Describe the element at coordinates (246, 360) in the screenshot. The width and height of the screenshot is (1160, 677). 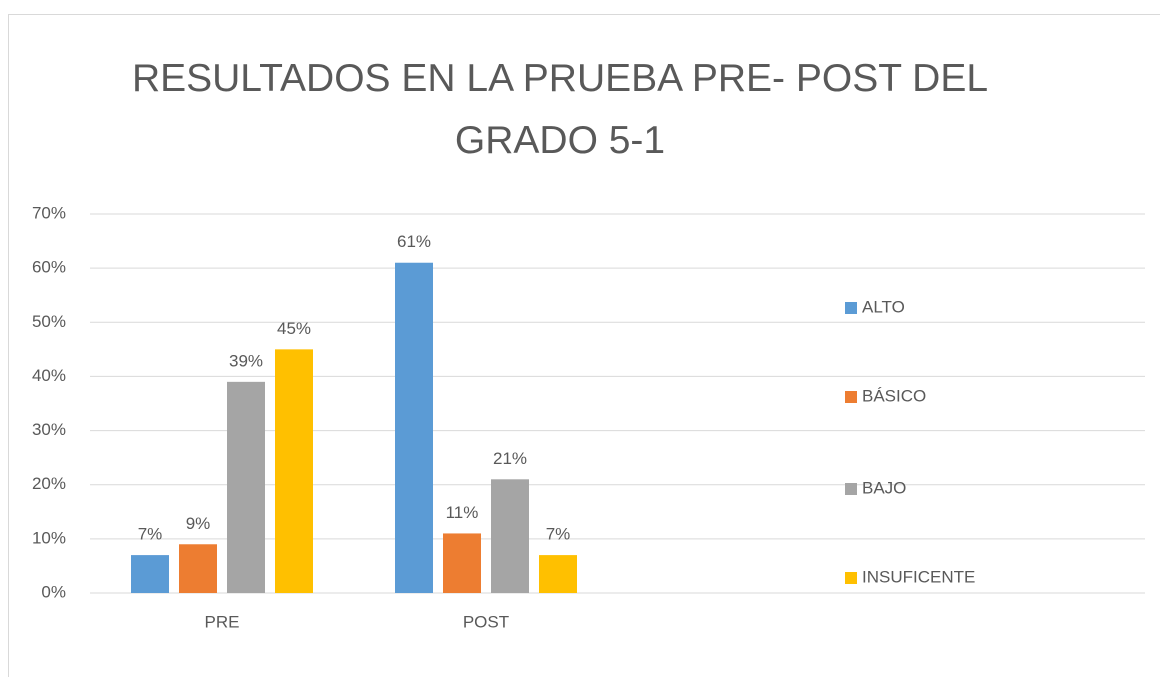
I see `value-label: 39%` at that location.